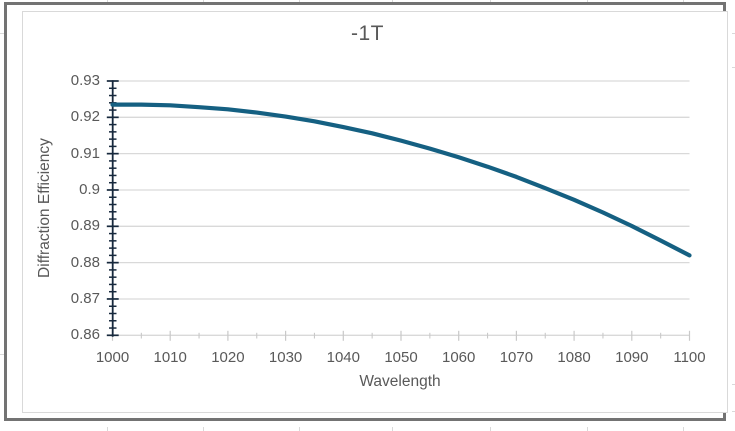 The width and height of the screenshot is (735, 431). What do you see at coordinates (85, 80) in the screenshot?
I see `y-tick-label: 0.93` at bounding box center [85, 80].